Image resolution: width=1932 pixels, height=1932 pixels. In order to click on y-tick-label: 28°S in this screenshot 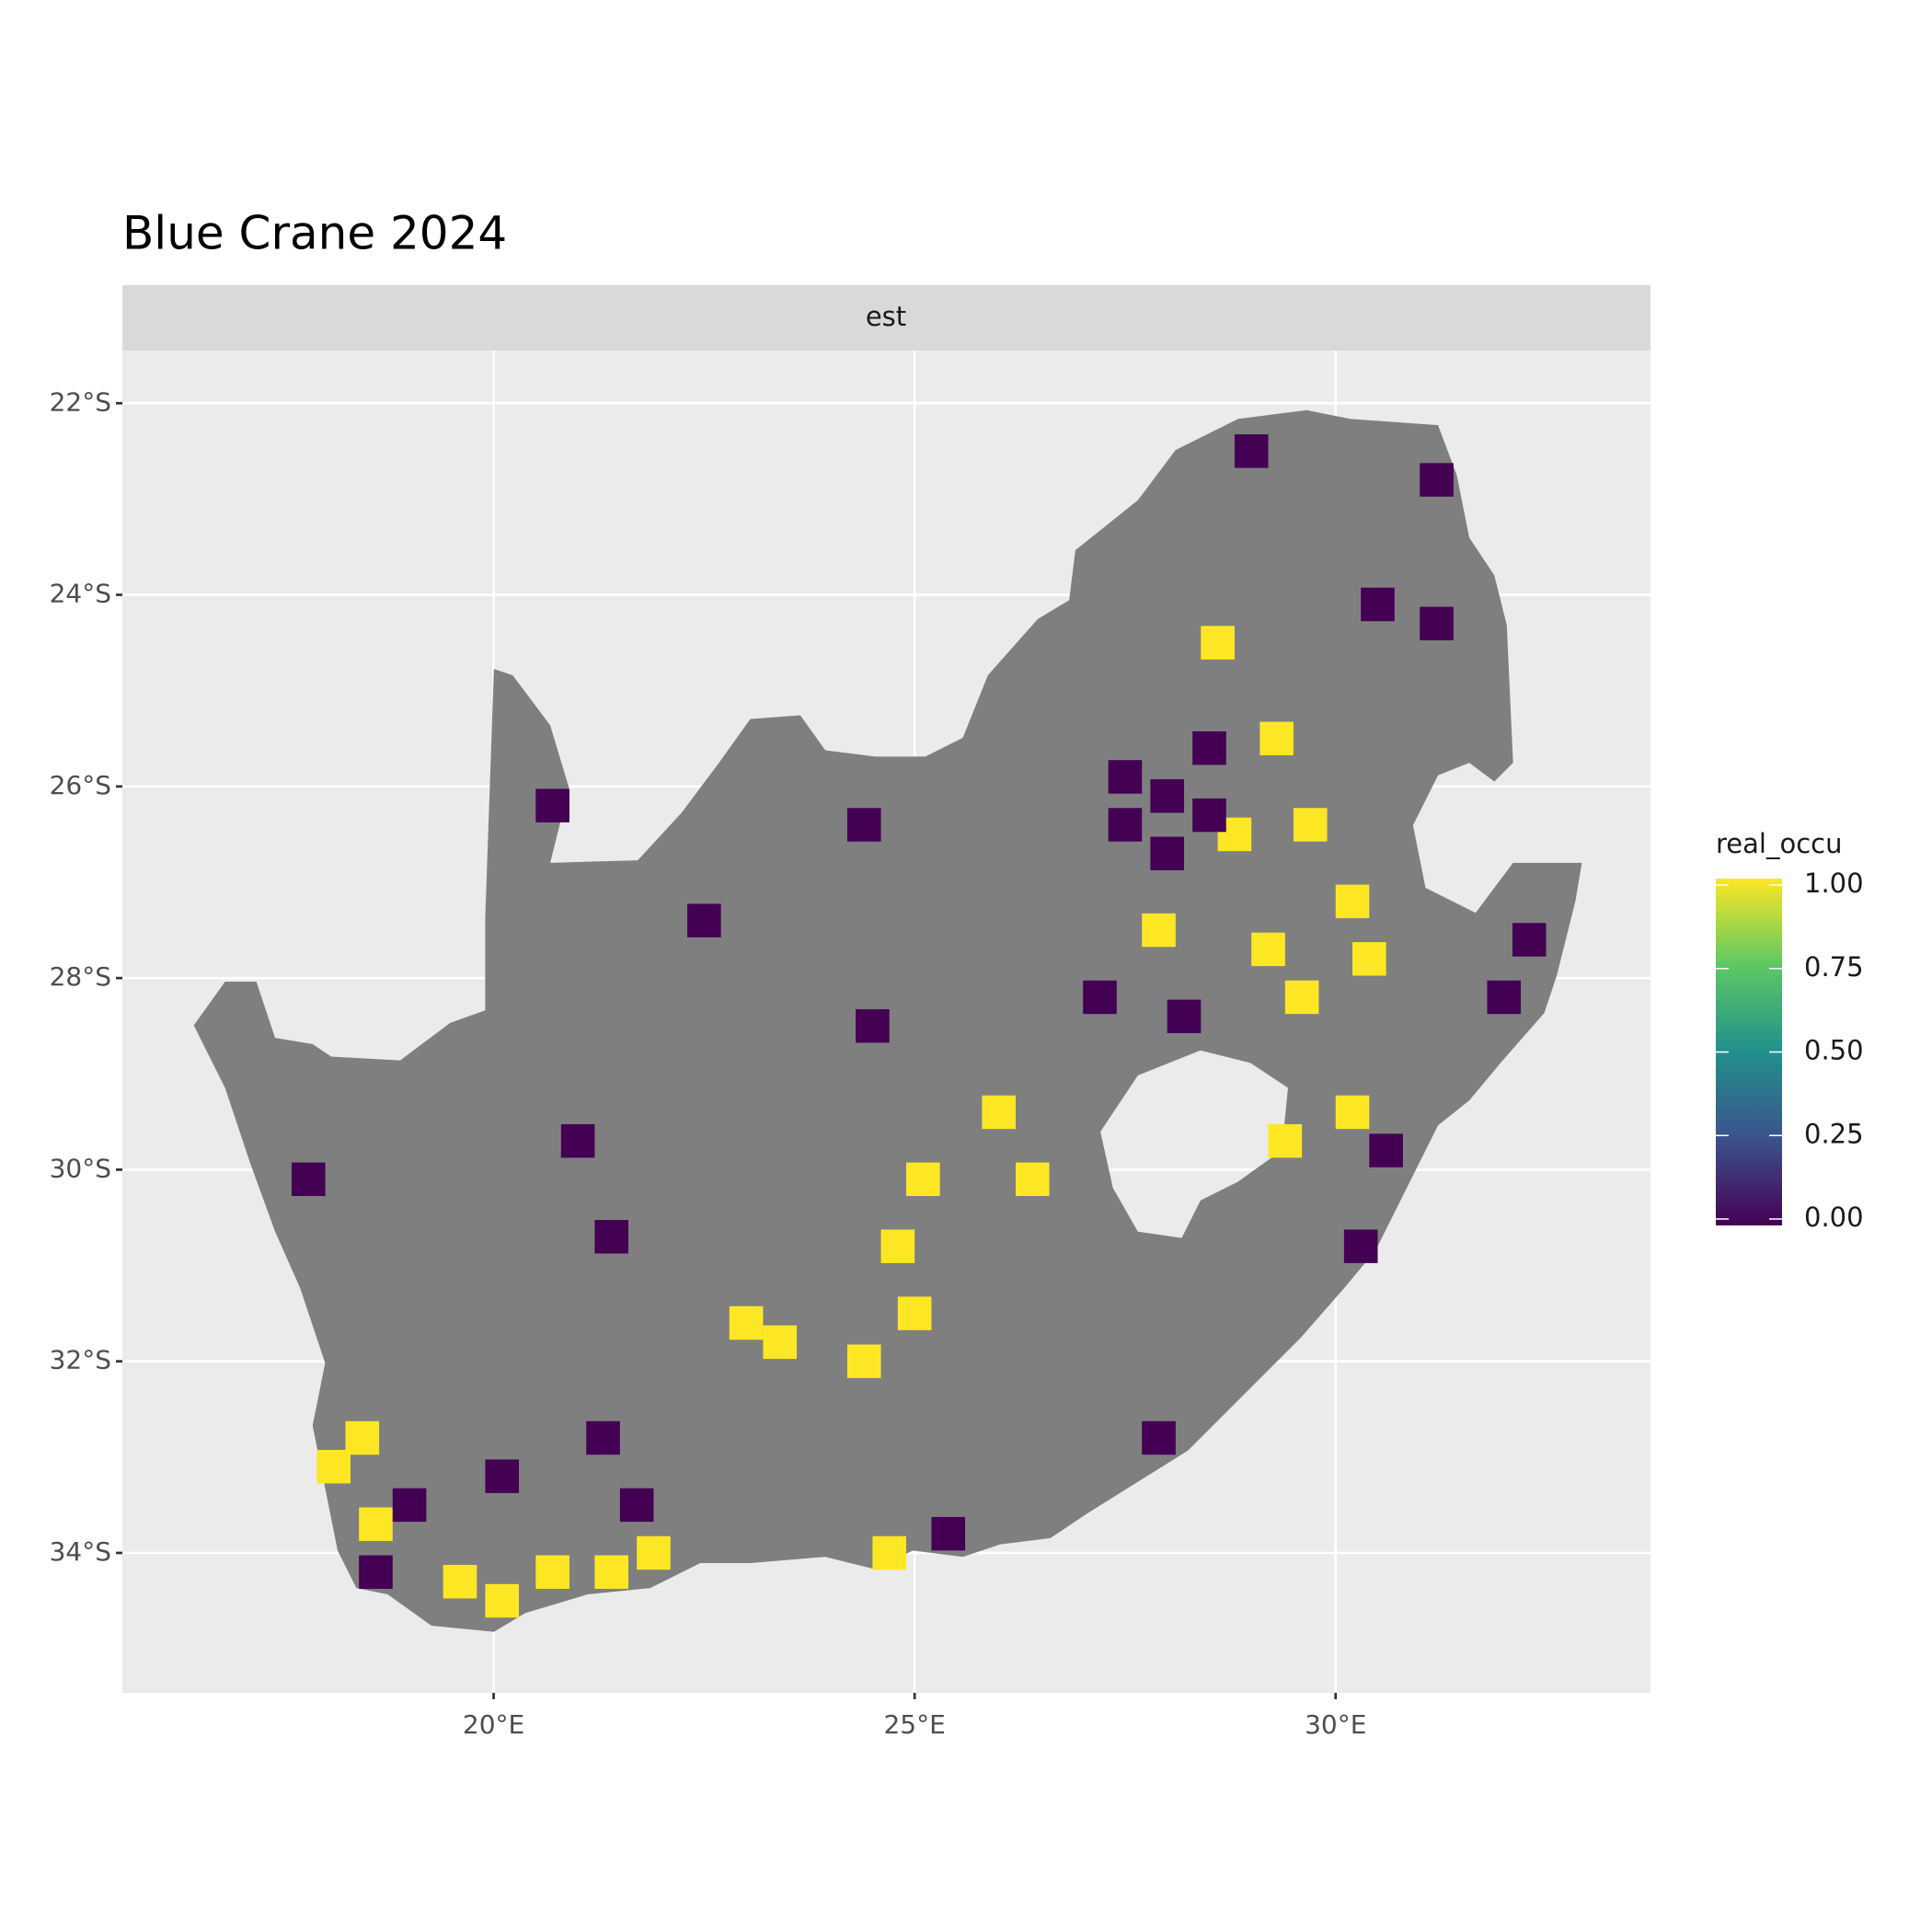, I will do `click(80, 976)`.